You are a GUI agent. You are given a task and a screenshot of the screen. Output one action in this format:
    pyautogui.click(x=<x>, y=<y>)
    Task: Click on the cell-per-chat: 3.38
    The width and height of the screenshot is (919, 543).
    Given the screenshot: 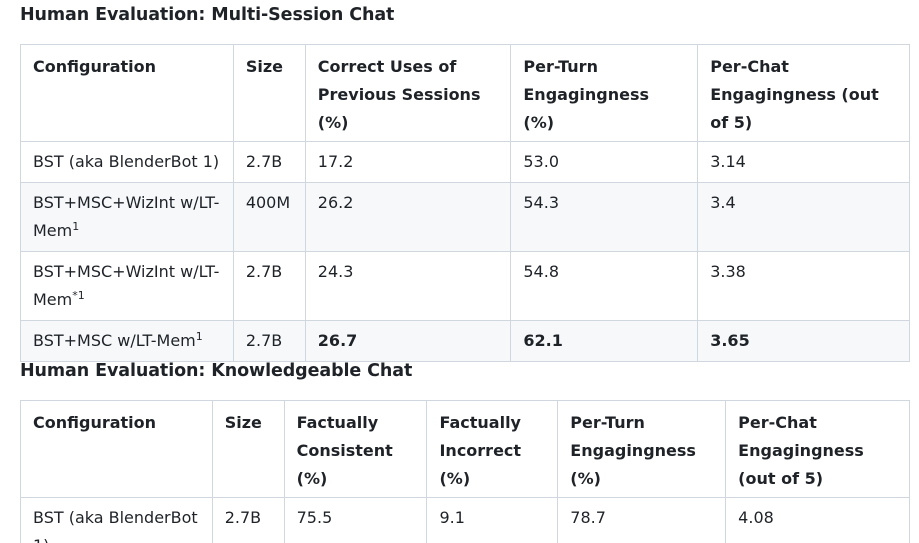 What is the action you would take?
    pyautogui.click(x=803, y=286)
    